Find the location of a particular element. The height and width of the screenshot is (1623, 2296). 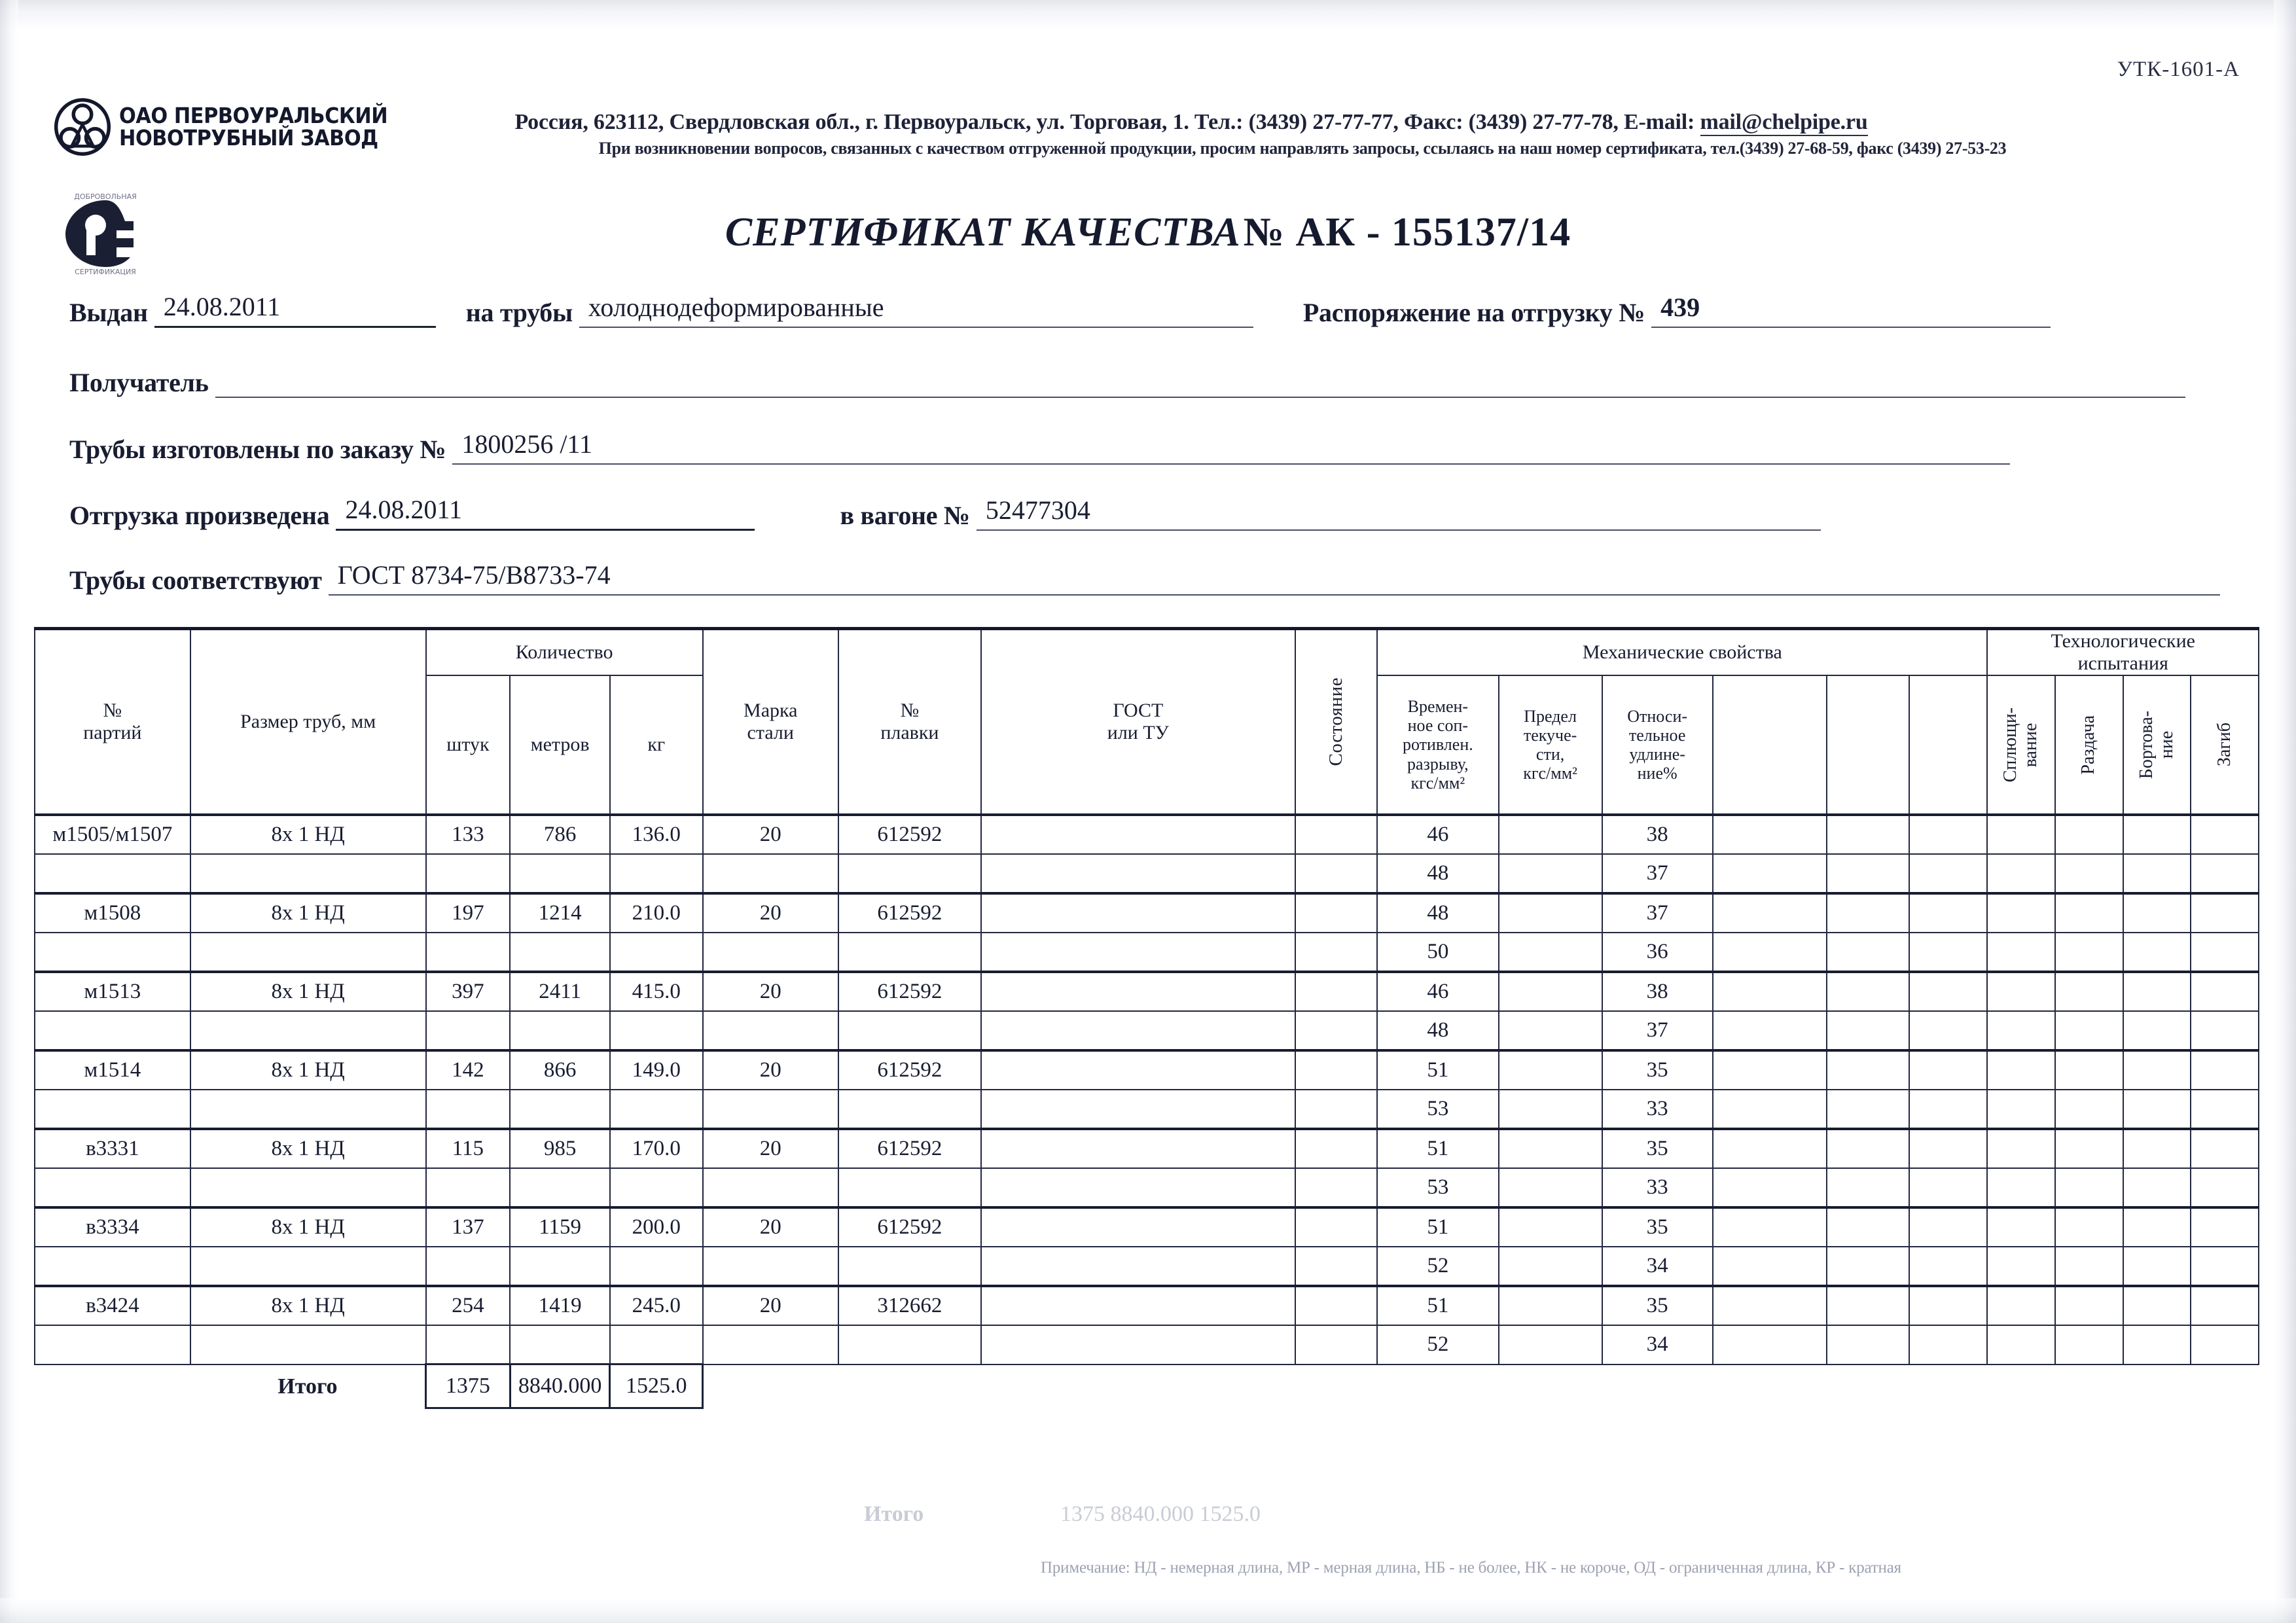

cell-grade is located at coordinates (770, 952).